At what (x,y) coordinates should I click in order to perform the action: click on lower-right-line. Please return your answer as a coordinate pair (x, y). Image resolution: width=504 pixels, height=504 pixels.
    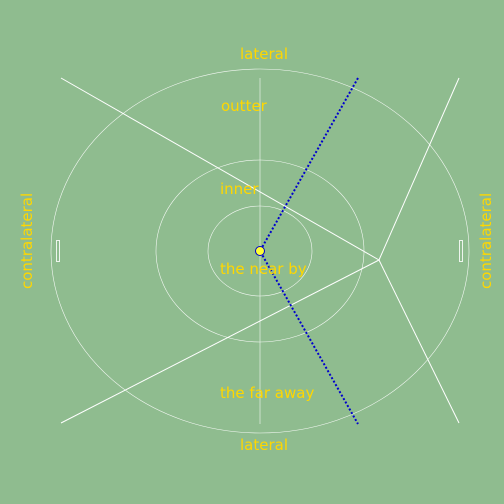
    Looking at the image, I should click on (419, 341).